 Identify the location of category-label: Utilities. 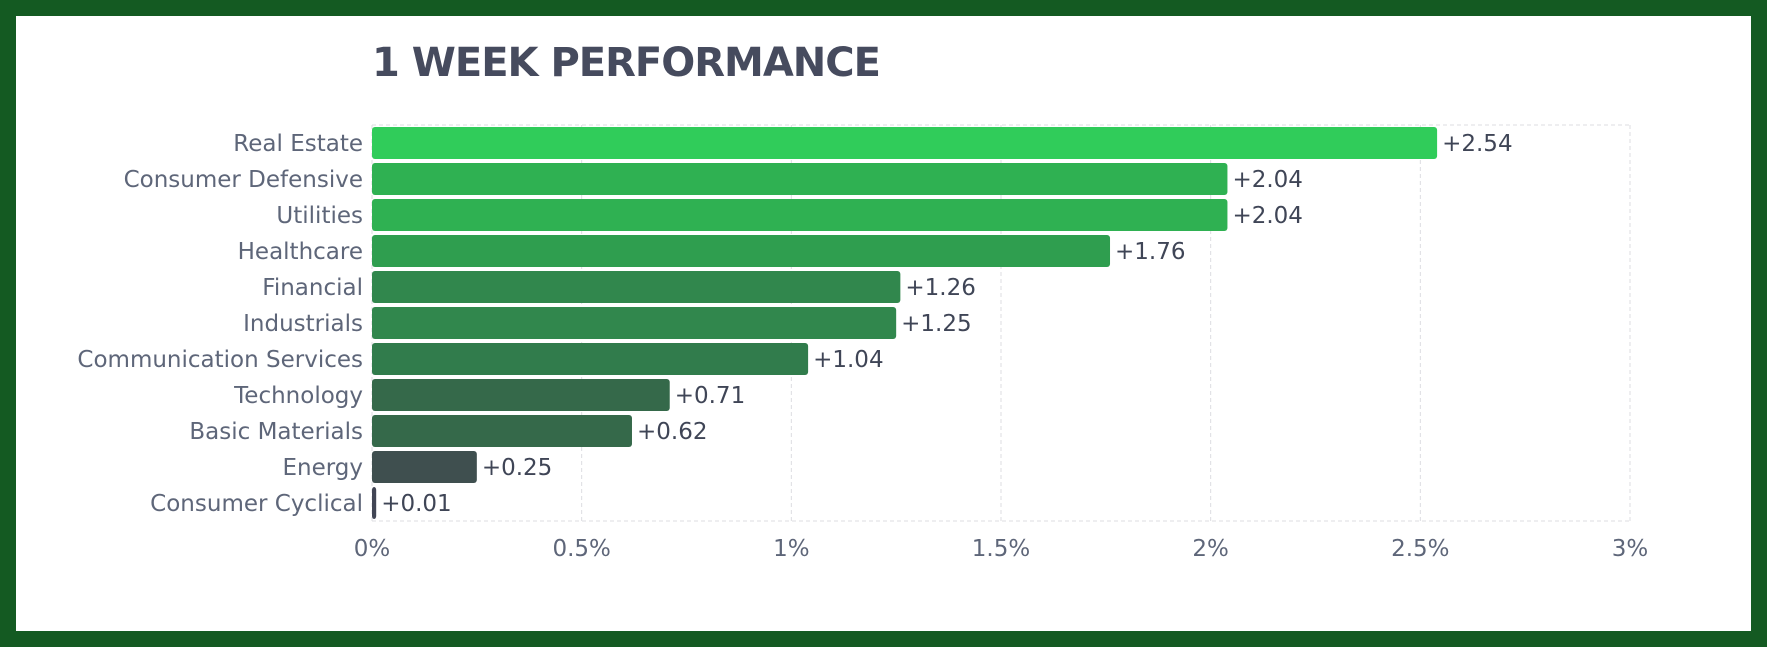
(319, 216).